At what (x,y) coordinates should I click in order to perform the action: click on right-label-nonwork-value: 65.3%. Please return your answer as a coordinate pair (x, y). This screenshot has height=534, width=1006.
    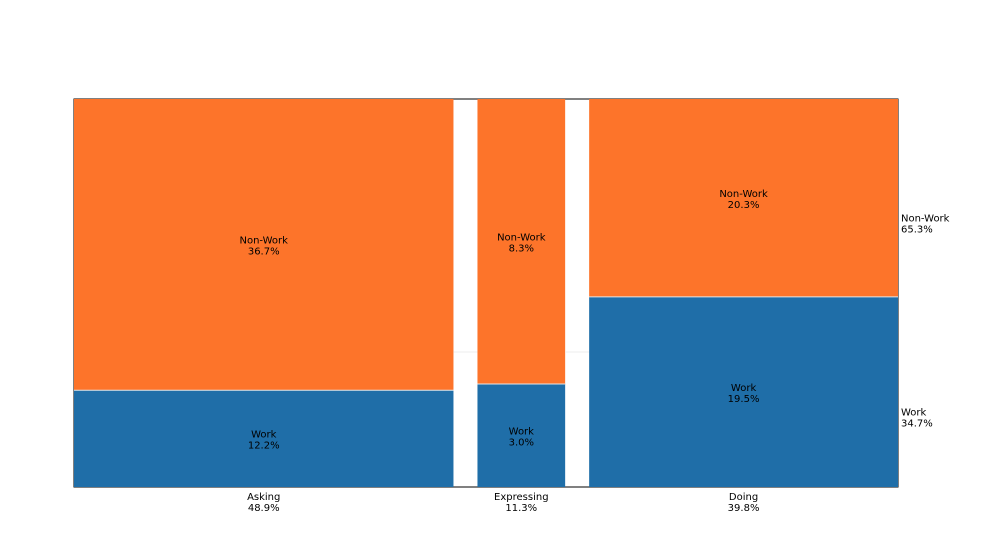
    Looking at the image, I should click on (917, 230).